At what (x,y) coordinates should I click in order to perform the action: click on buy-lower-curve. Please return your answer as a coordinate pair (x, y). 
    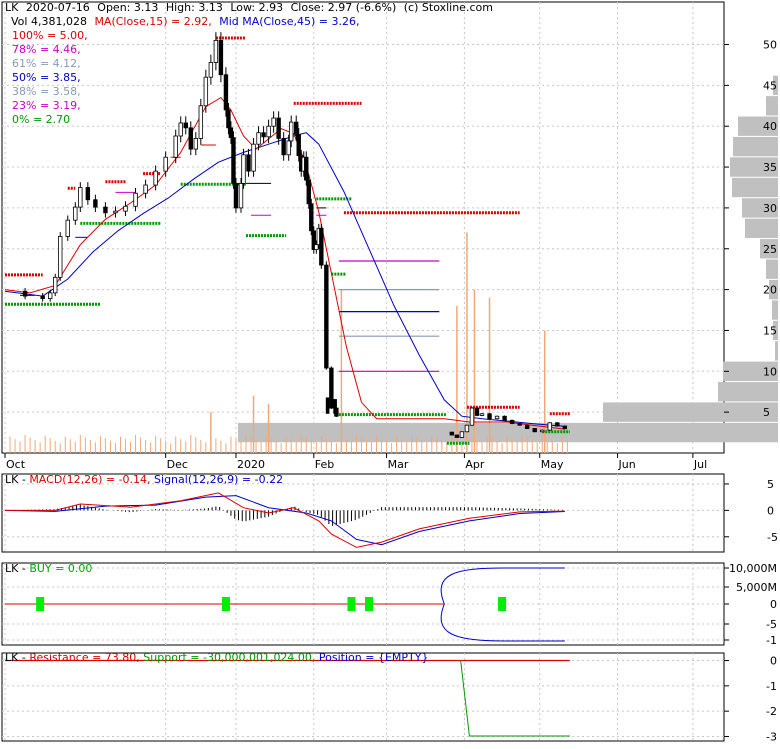
    Looking at the image, I should click on (502, 622).